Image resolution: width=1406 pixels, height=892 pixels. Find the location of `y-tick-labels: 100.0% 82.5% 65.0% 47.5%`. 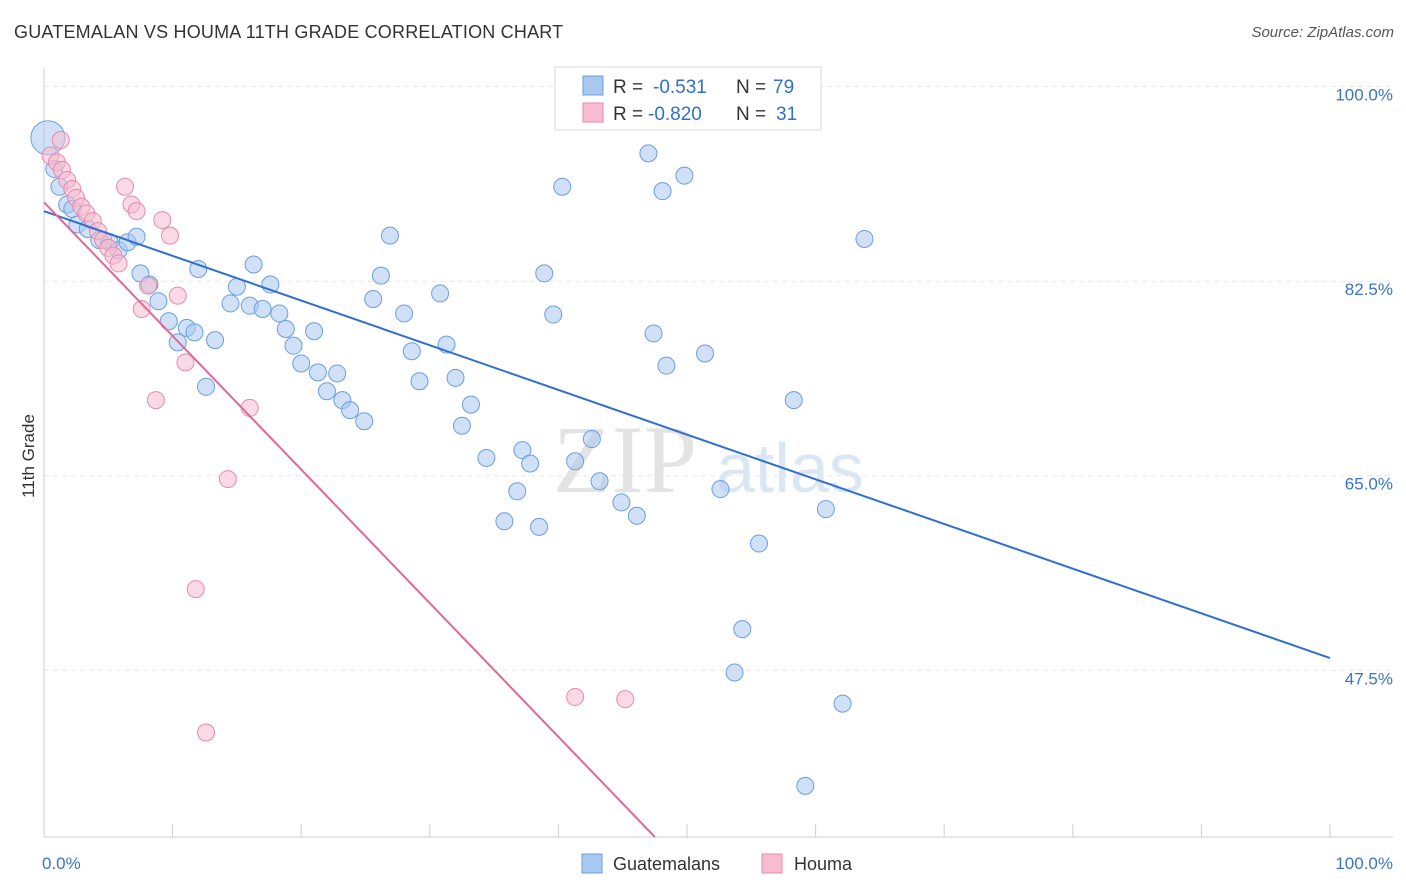

y-tick-labels: 100.0% 82.5% 65.0% 47.5% is located at coordinates (1364, 387).